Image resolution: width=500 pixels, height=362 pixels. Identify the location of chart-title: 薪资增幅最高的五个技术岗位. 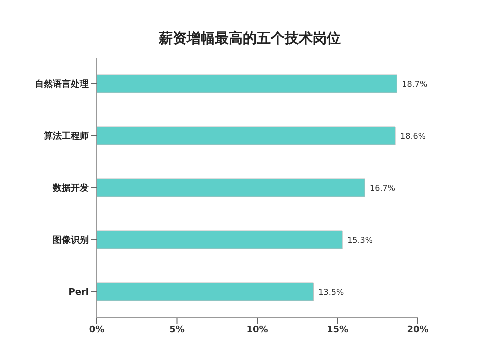
(250, 39).